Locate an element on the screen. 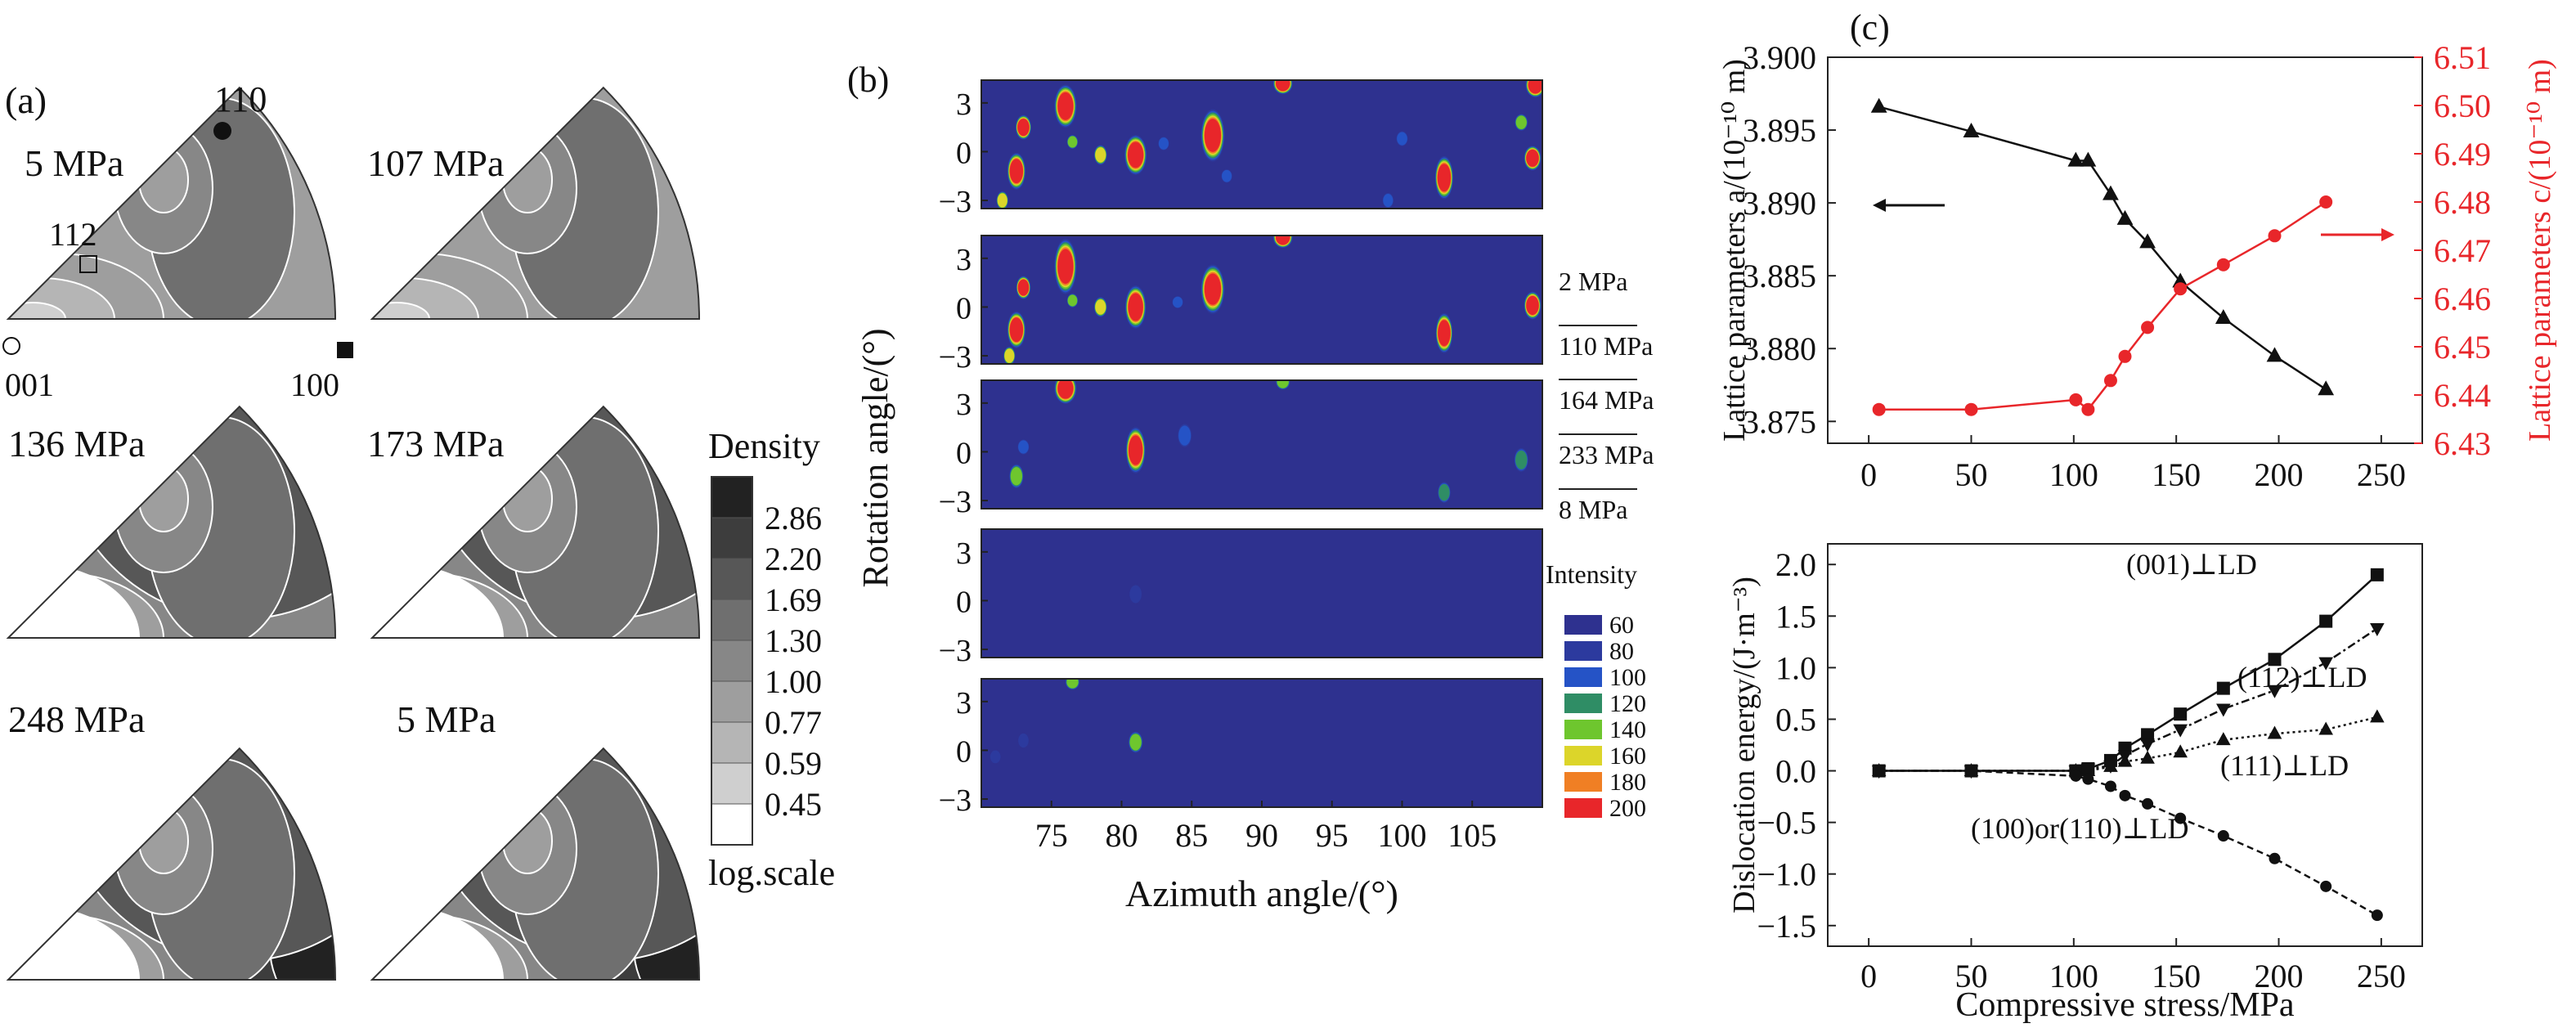 This screenshot has height=1028, width=2576. ytick-label: 2.0 is located at coordinates (1796, 564).